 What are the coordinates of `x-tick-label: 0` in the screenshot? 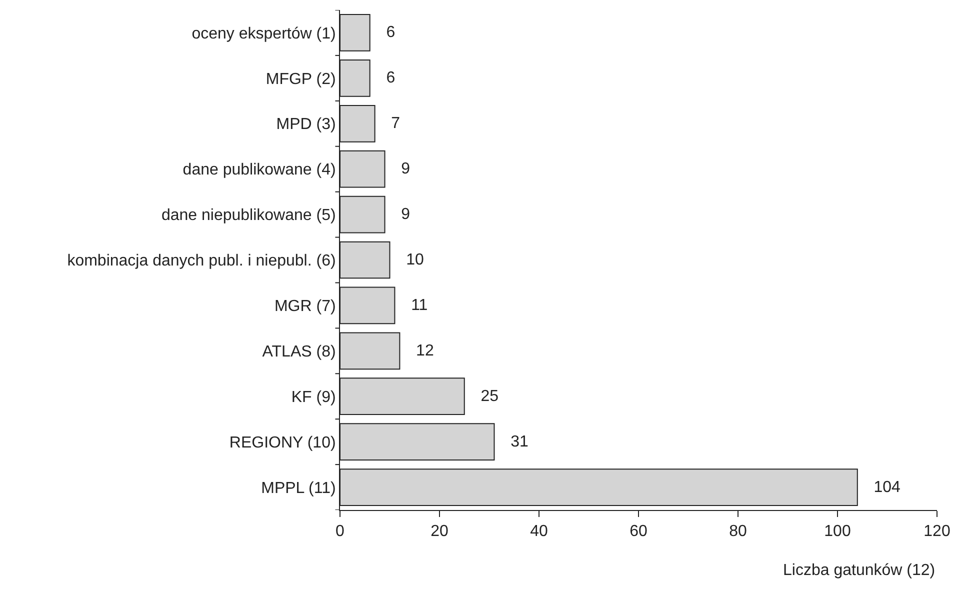 It's located at (340, 531).